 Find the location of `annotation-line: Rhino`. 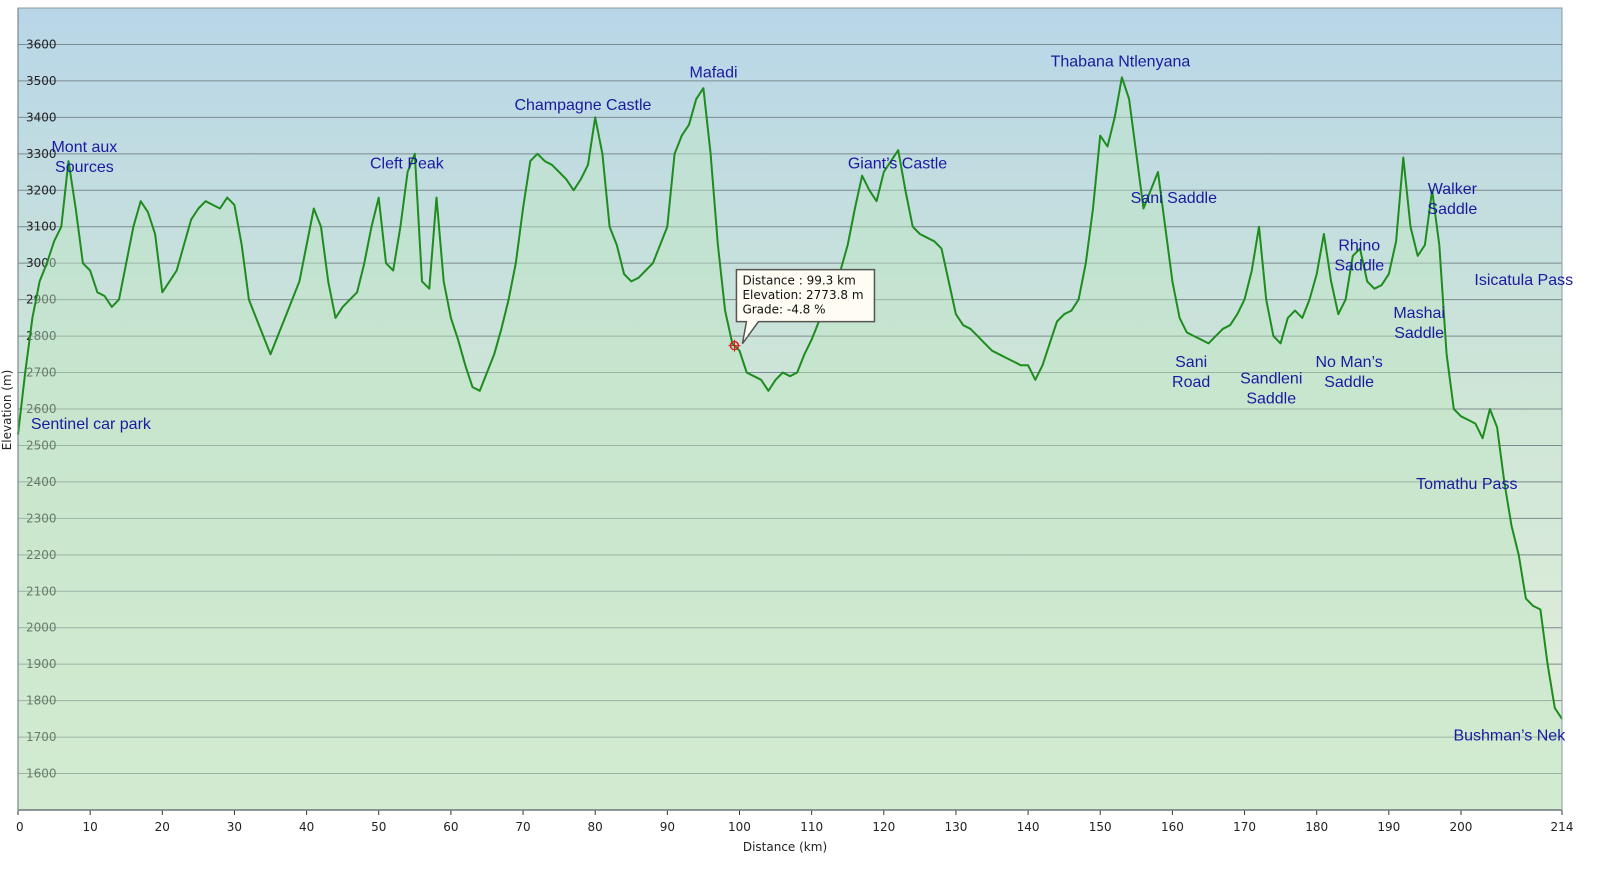

annotation-line: Rhino is located at coordinates (1359, 245).